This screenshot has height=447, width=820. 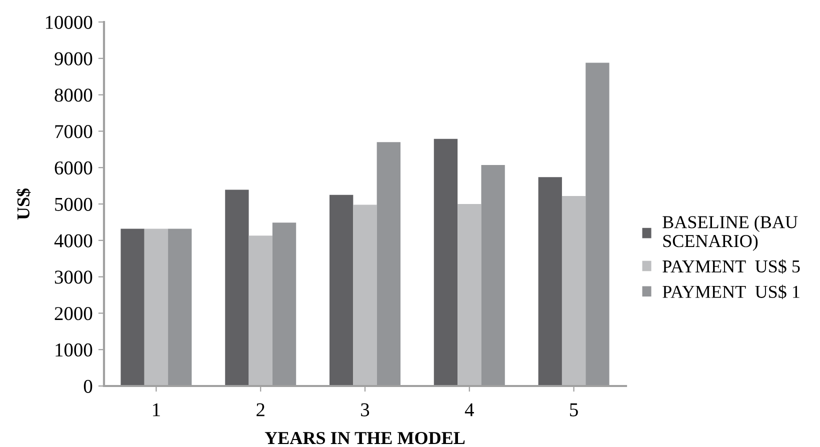 What do you see at coordinates (574, 409) in the screenshot?
I see `x-tick-label: 5` at bounding box center [574, 409].